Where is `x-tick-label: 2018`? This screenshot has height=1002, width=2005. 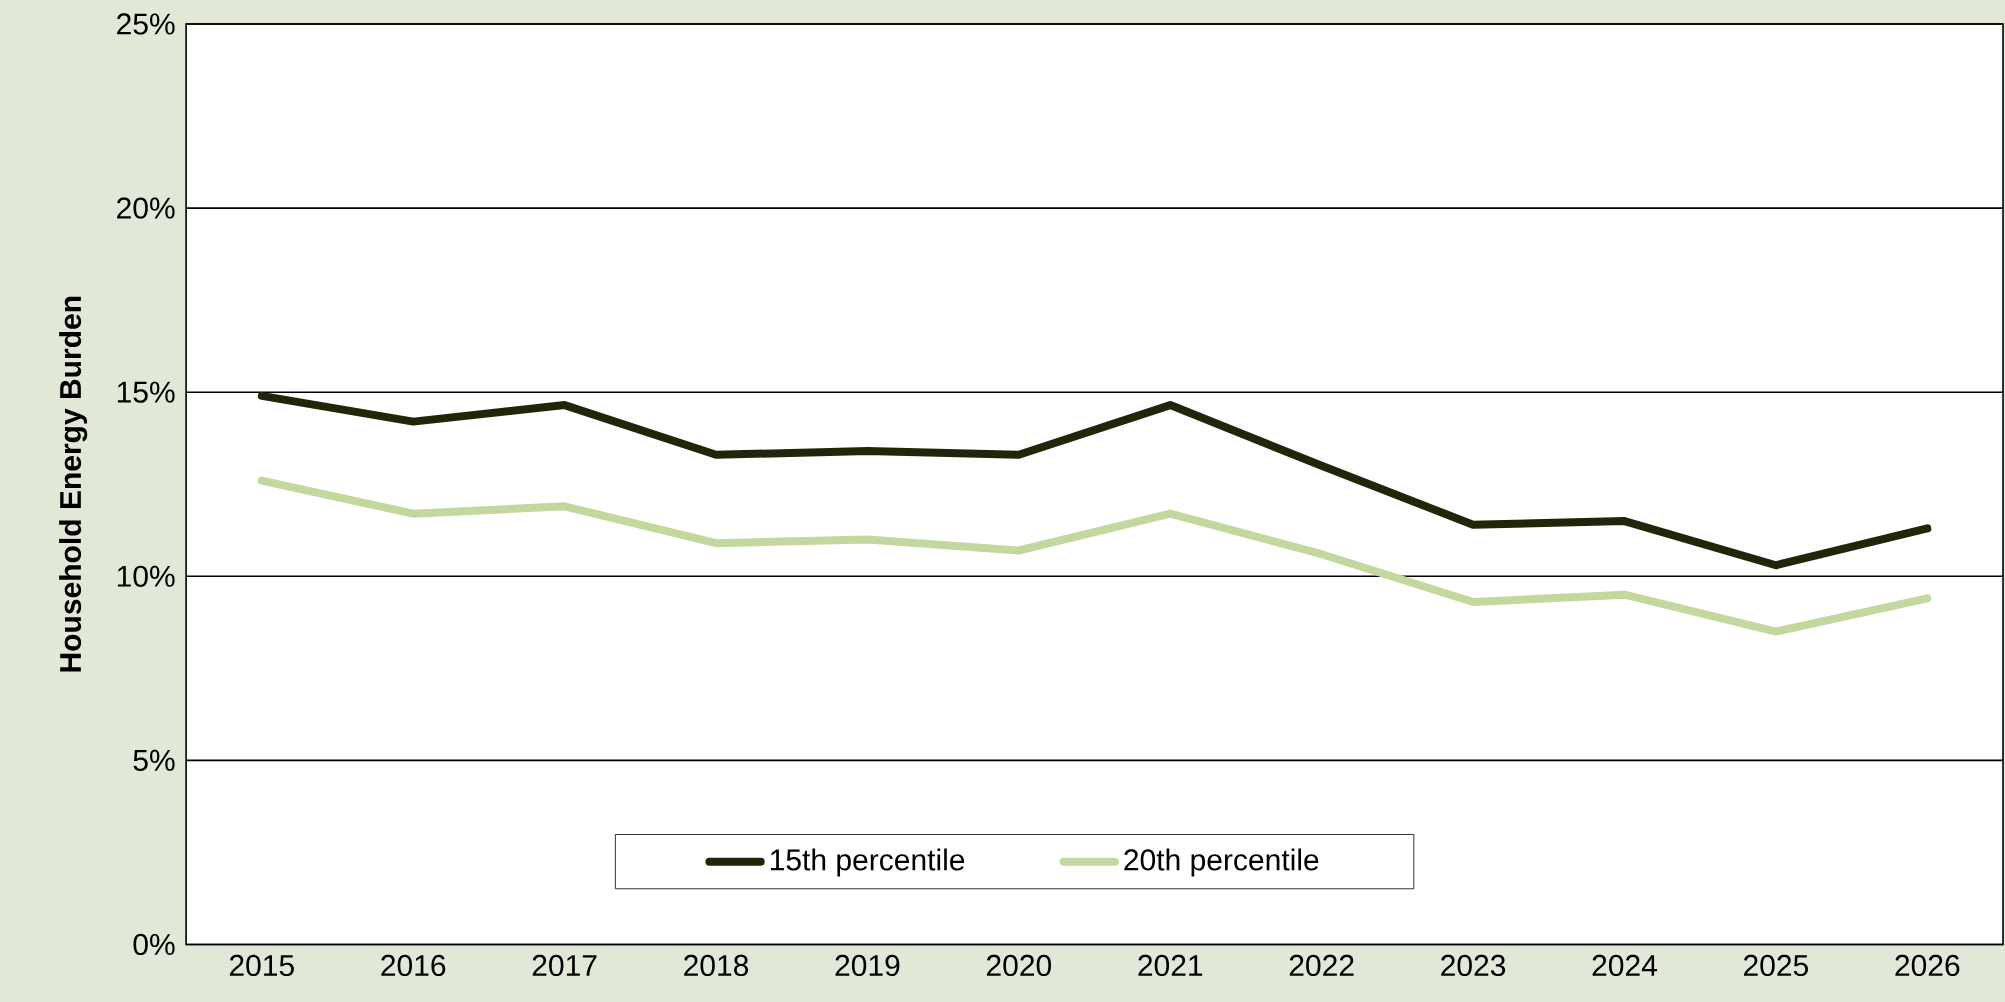
x-tick-label: 2018 is located at coordinates (716, 965).